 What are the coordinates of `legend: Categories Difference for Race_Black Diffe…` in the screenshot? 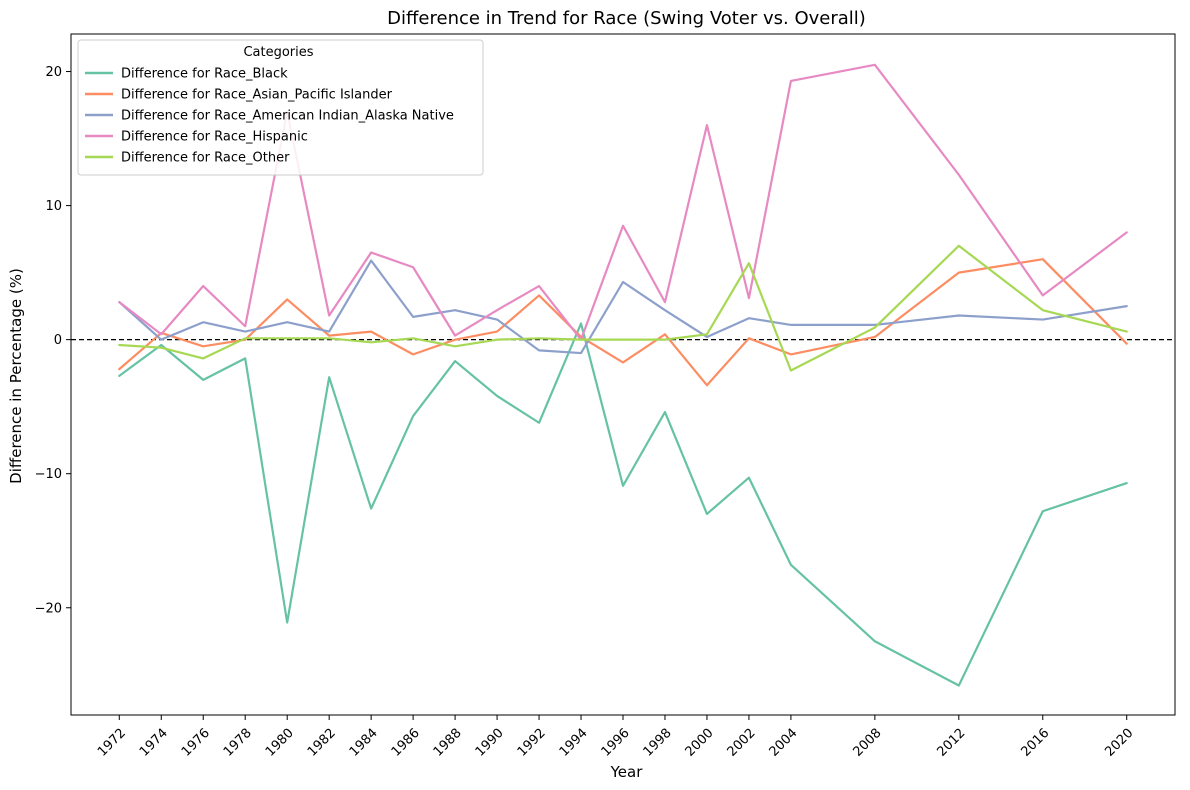 It's located at (280, 107).